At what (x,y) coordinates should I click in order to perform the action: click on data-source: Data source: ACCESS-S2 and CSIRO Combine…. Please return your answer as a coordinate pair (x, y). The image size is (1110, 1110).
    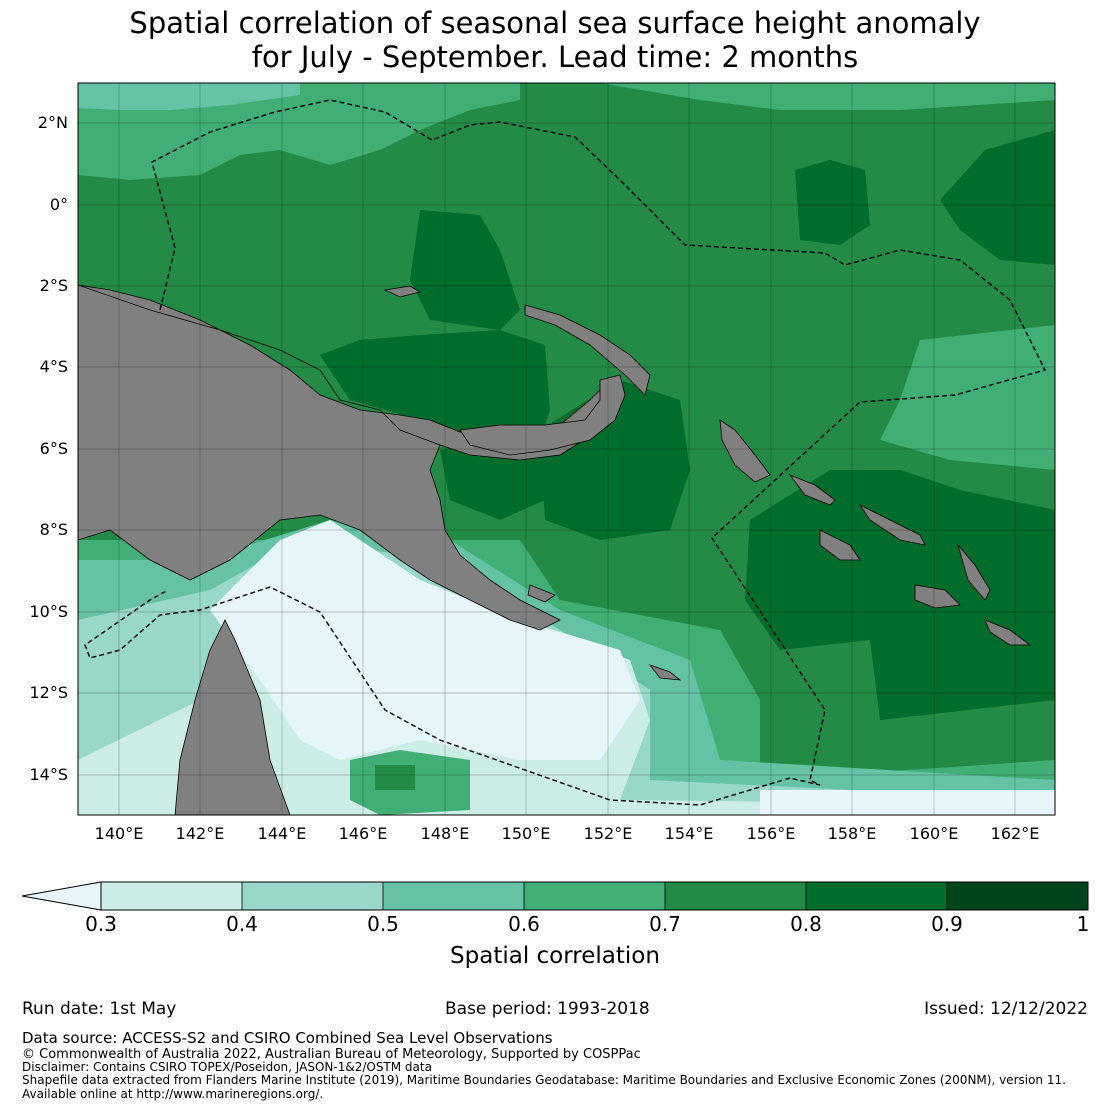
    Looking at the image, I should click on (287, 1038).